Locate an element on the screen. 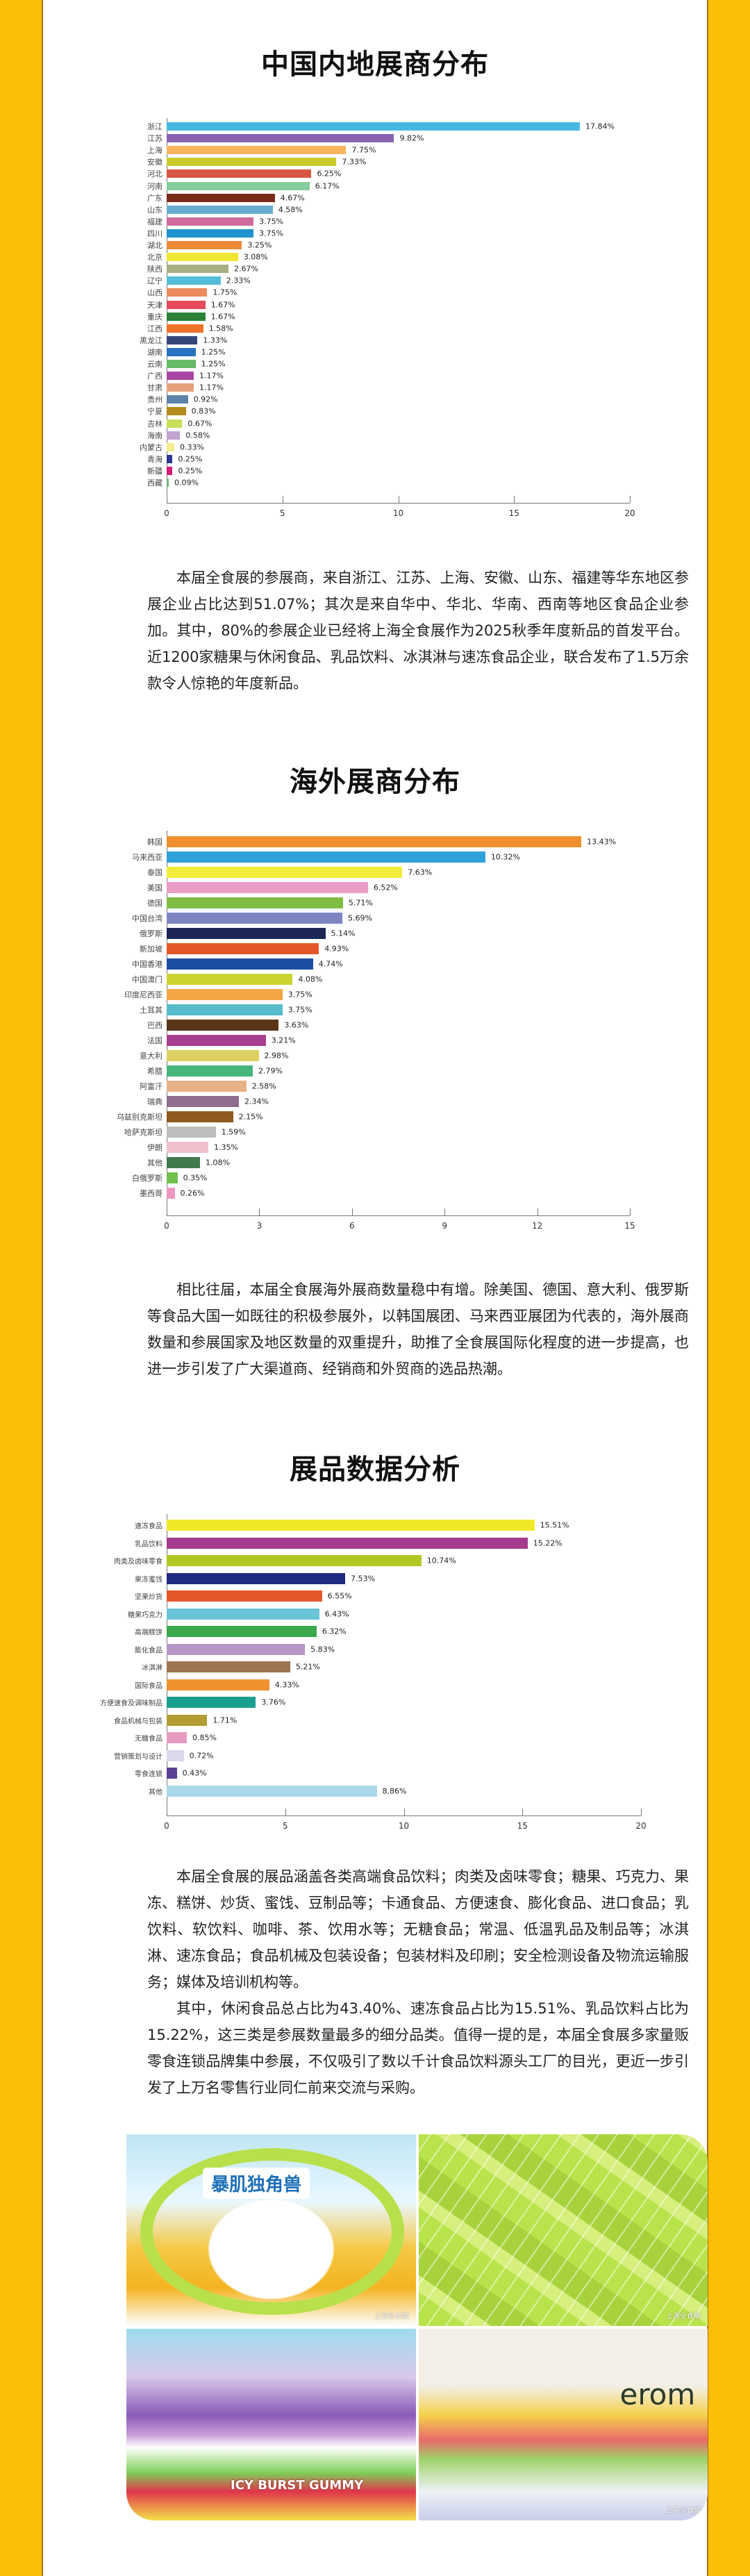 Image resolution: width=750 pixels, height=2576 pixels. bar-value-label: 6.43% is located at coordinates (336, 1613).